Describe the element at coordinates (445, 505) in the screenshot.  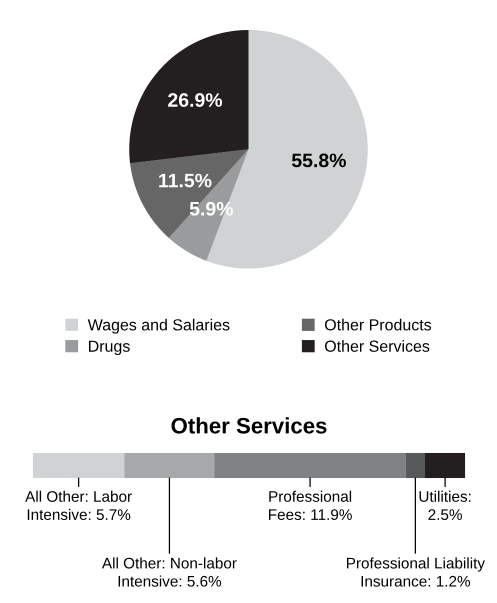
I see `data-label: Utilities: 2.5%` at that location.